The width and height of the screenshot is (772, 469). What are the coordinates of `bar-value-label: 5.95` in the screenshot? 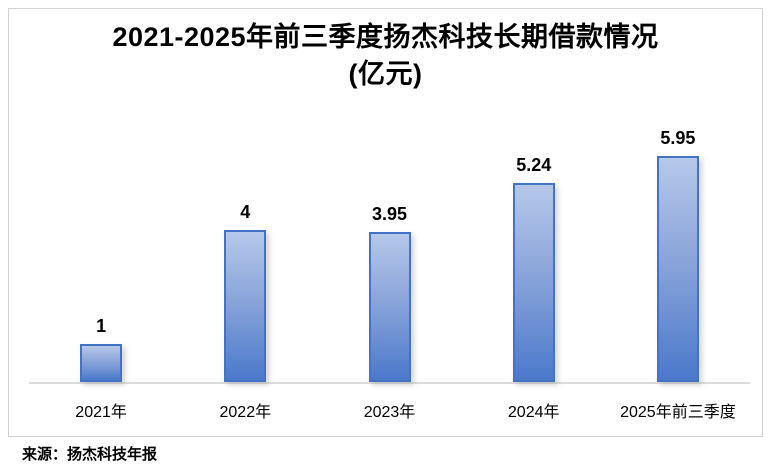 It's located at (678, 138).